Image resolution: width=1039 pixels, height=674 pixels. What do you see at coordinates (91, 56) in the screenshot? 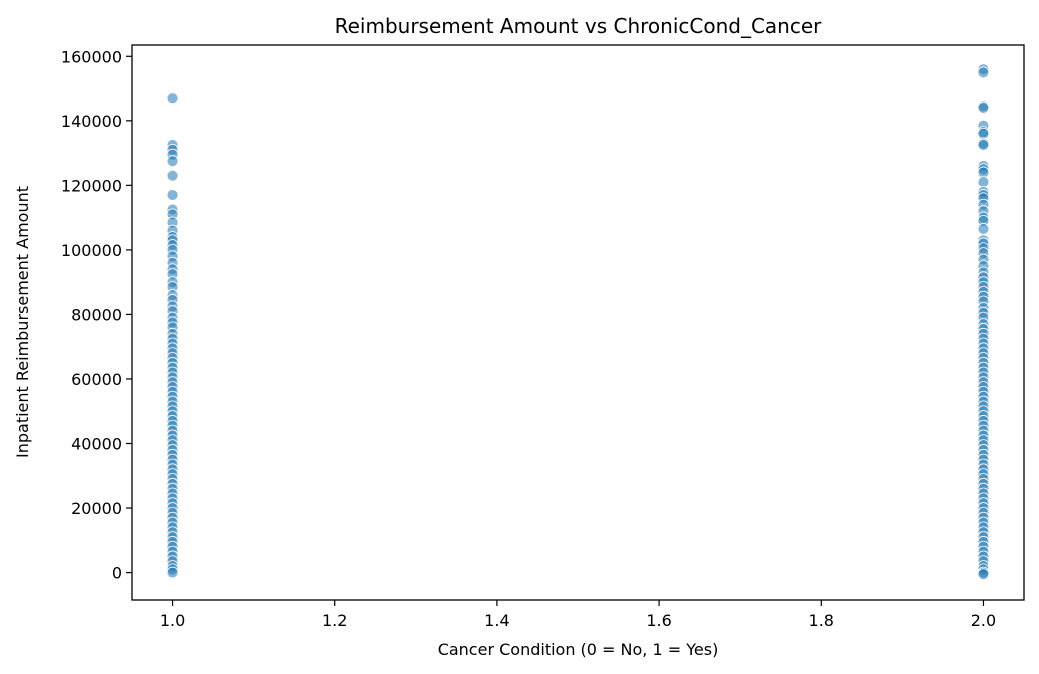
I see `y-tick-label: 160000` at bounding box center [91, 56].